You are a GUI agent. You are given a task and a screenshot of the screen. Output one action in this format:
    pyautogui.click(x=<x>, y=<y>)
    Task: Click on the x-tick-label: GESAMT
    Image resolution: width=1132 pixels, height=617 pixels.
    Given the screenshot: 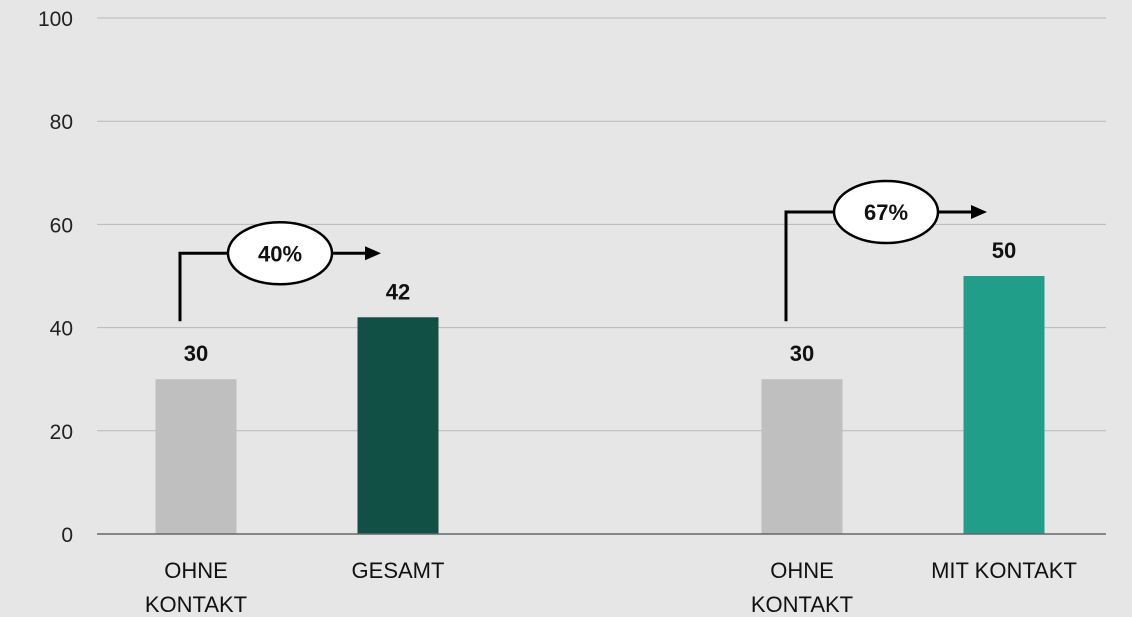 What is the action you would take?
    pyautogui.click(x=398, y=570)
    